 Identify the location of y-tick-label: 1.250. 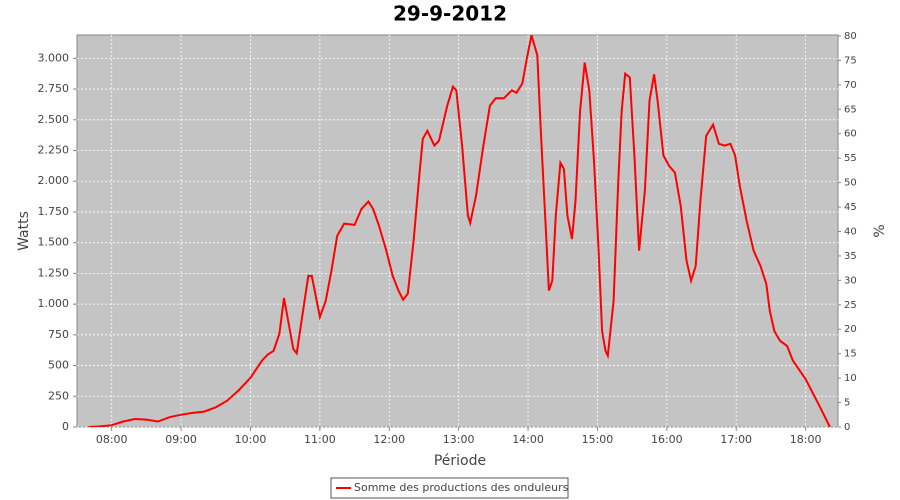
(54, 272).